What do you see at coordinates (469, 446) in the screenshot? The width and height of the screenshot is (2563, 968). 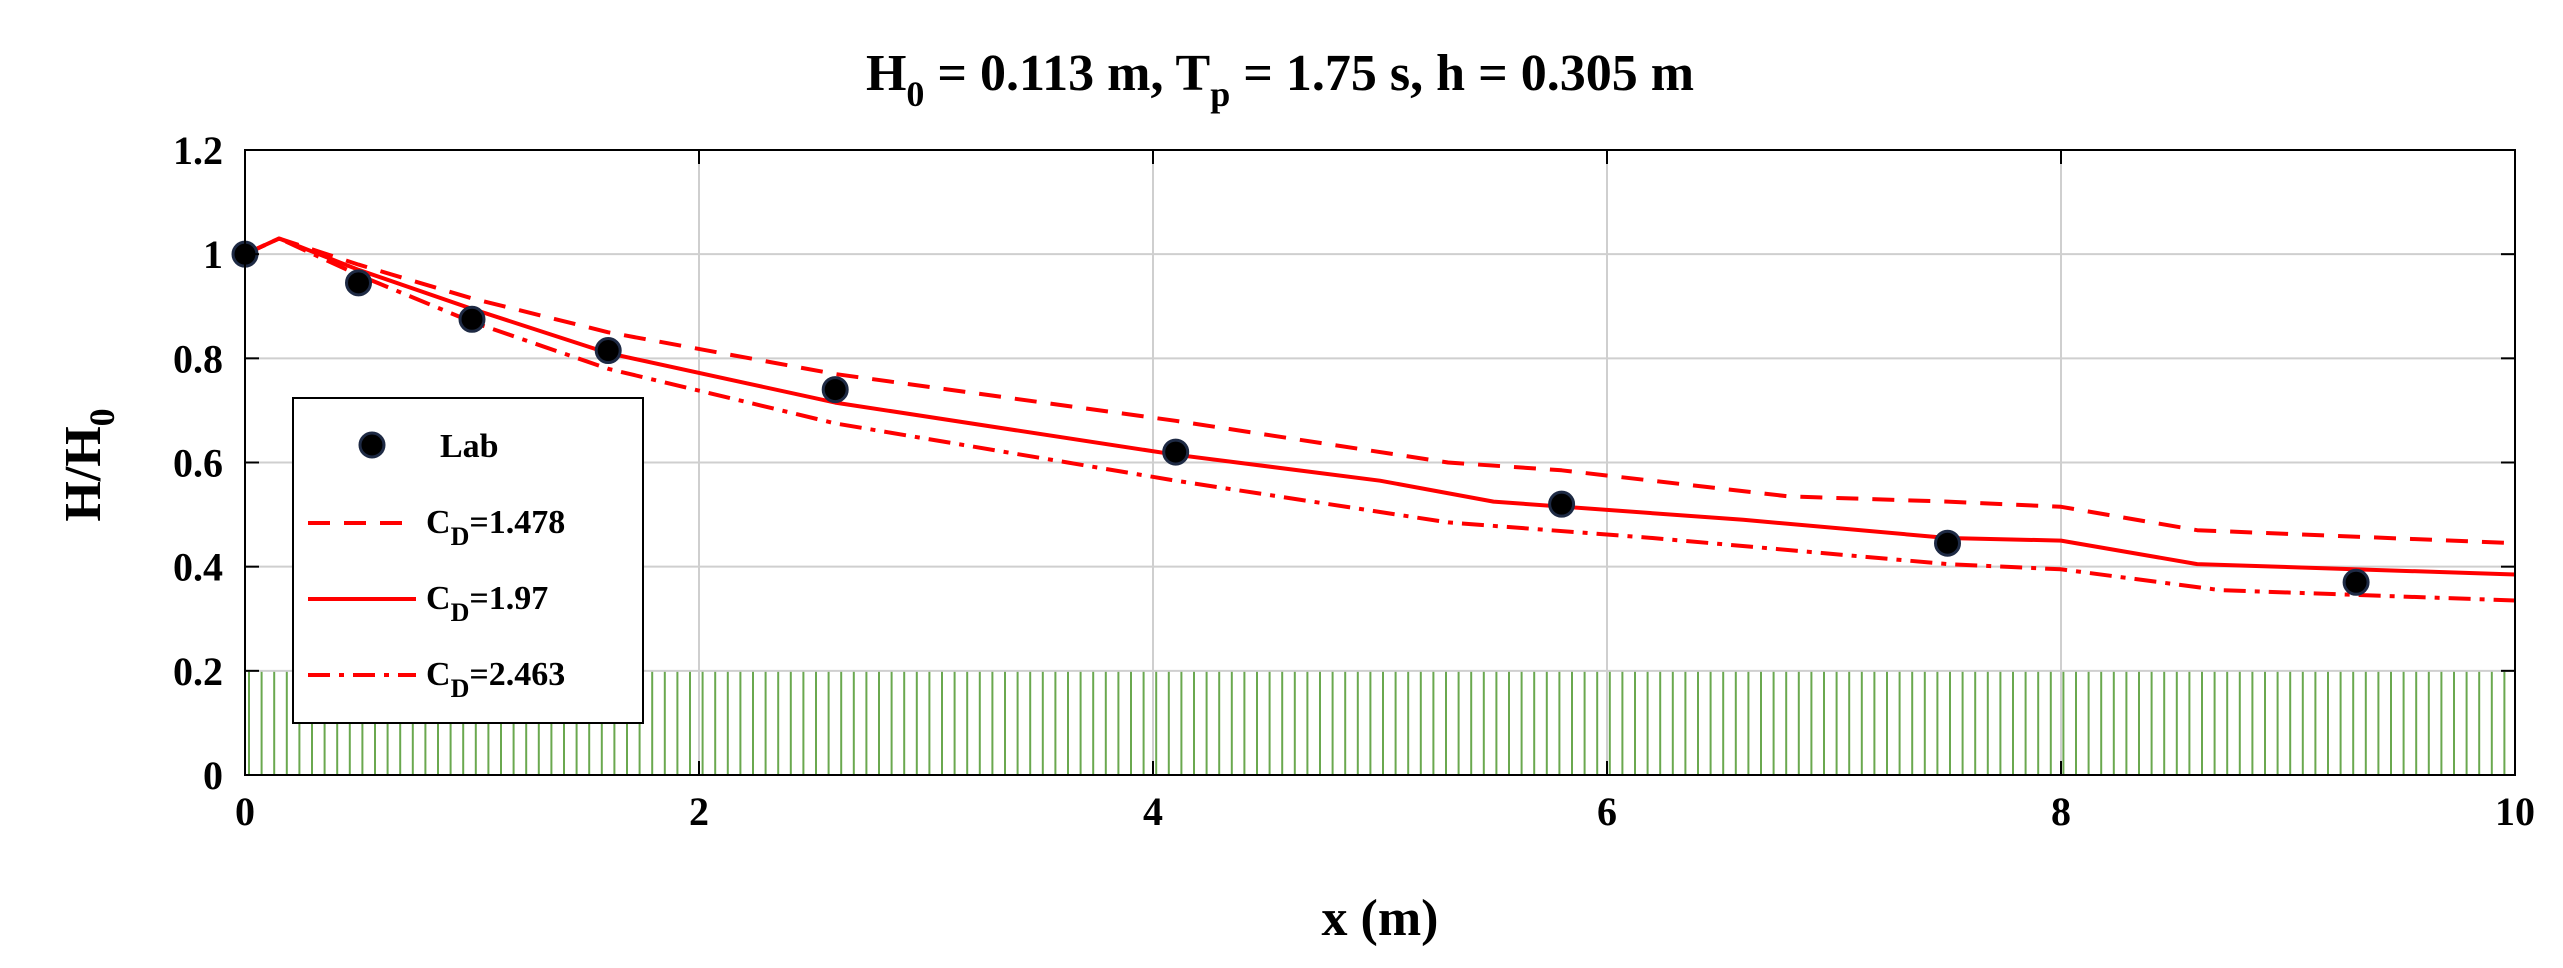 I see `legend-label-lab: Lab` at bounding box center [469, 446].